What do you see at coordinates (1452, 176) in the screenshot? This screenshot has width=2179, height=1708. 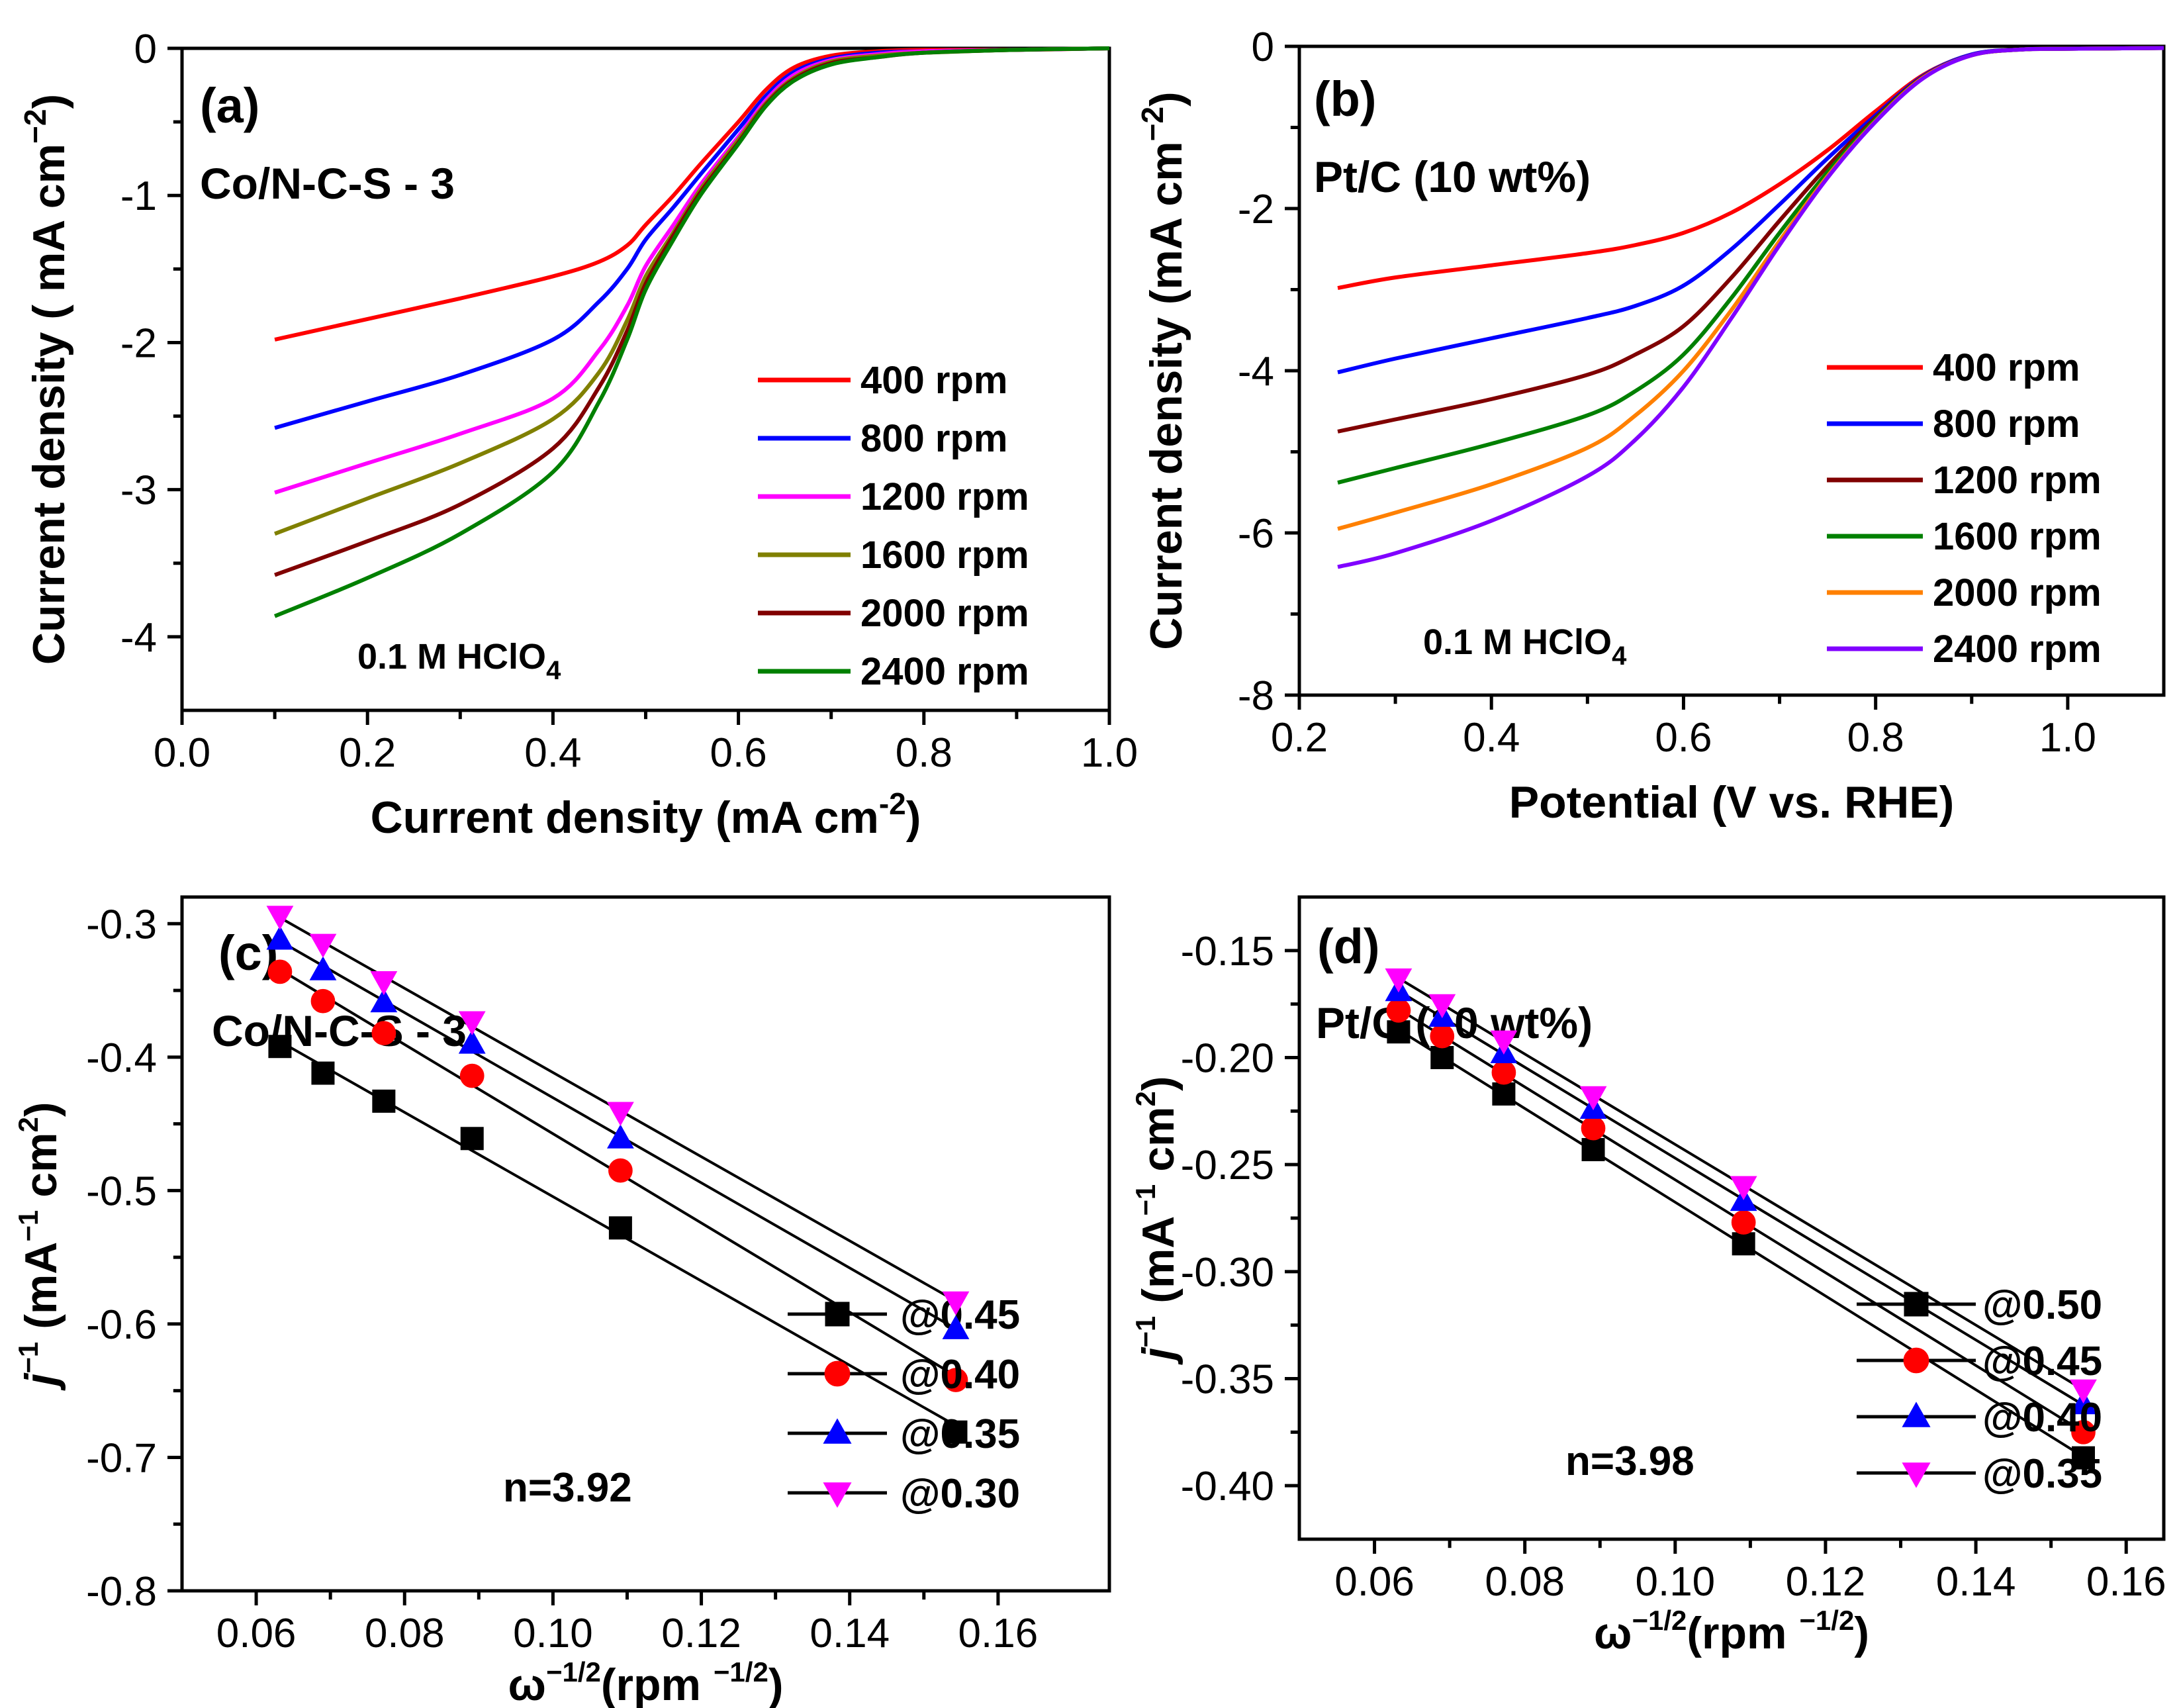 I see `sample-label: Pt/C (10 wt%)` at bounding box center [1452, 176].